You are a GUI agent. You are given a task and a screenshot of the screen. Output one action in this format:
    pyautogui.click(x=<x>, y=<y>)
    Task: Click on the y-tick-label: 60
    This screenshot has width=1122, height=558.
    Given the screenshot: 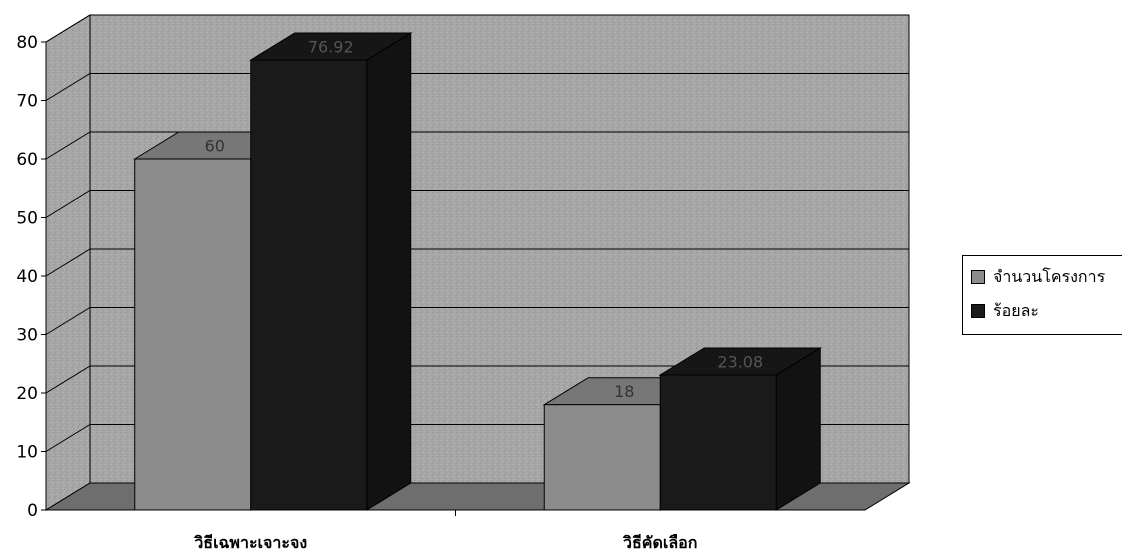 What is the action you would take?
    pyautogui.click(x=27, y=160)
    